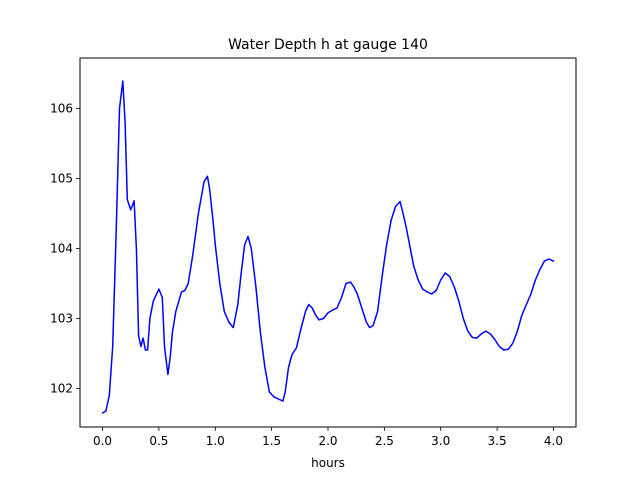 The image size is (640, 480). I want to click on y-tick-label: 102, so click(61, 388).